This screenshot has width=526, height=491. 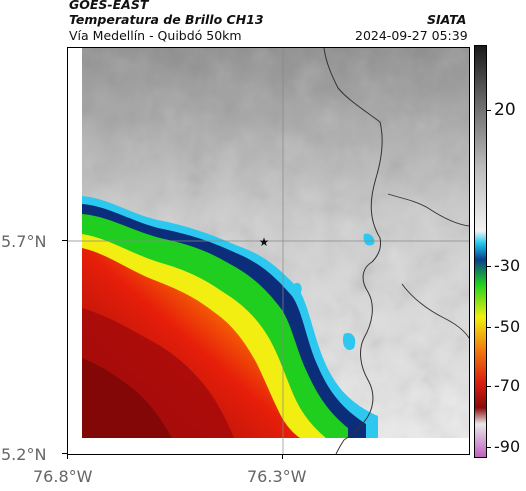 What do you see at coordinates (411, 35) in the screenshot?
I see `timestamp-label: 2024-09-27 05:39` at bounding box center [411, 35].